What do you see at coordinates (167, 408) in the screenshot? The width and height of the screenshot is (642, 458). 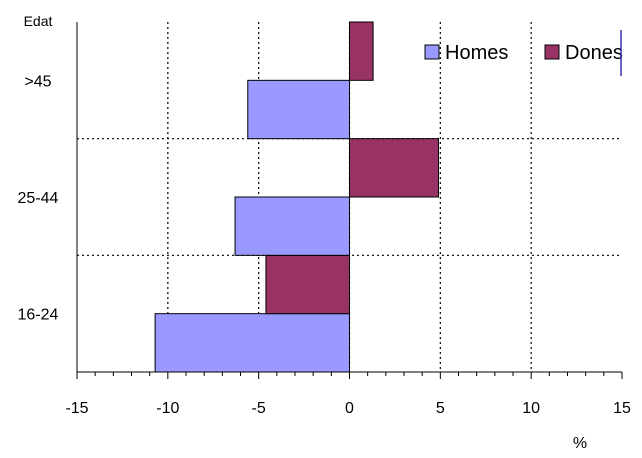 I see `x-tick-label: -10` at bounding box center [167, 408].